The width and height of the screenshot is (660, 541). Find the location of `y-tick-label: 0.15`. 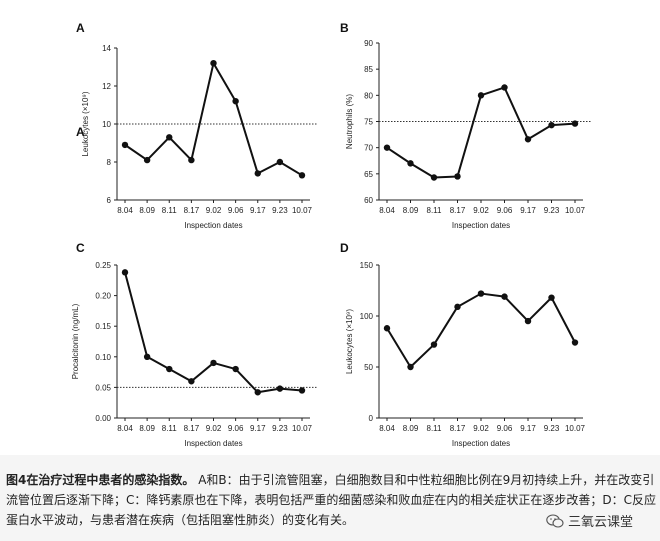

y-tick-label: 0.15 is located at coordinates (103, 326).